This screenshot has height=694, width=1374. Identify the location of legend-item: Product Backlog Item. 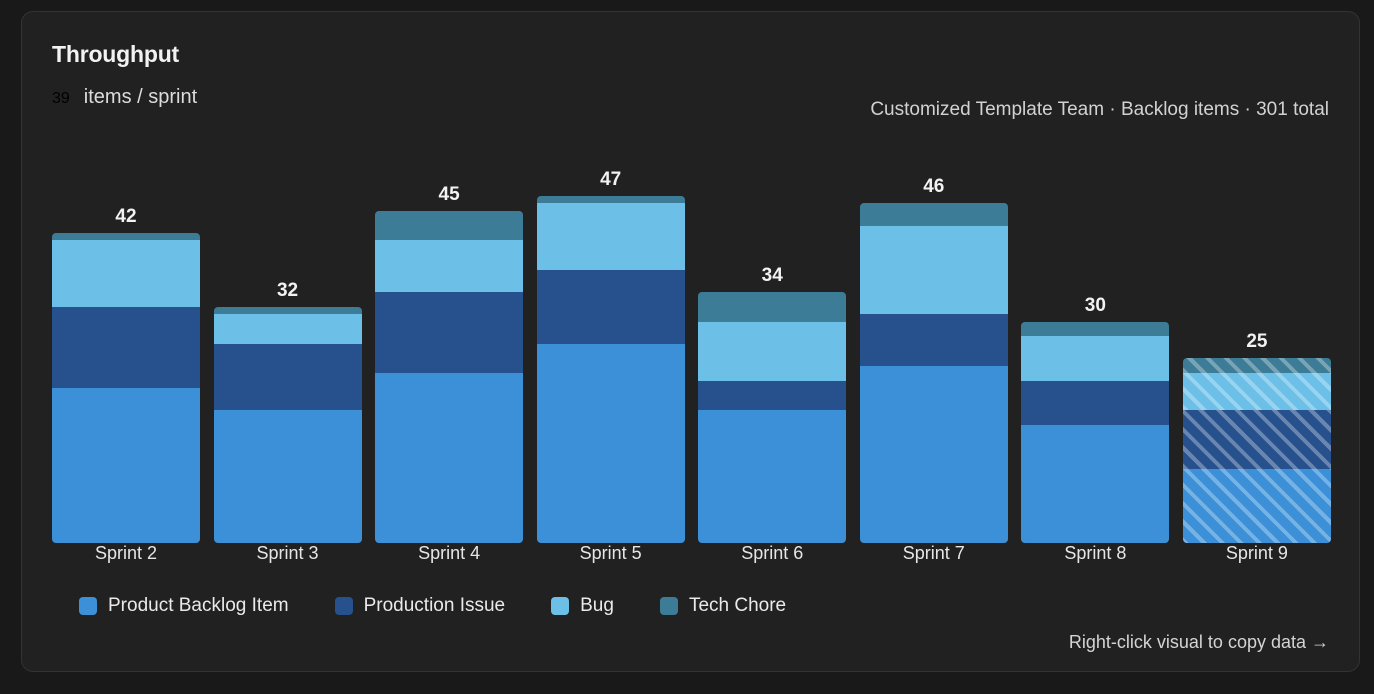
(184, 606).